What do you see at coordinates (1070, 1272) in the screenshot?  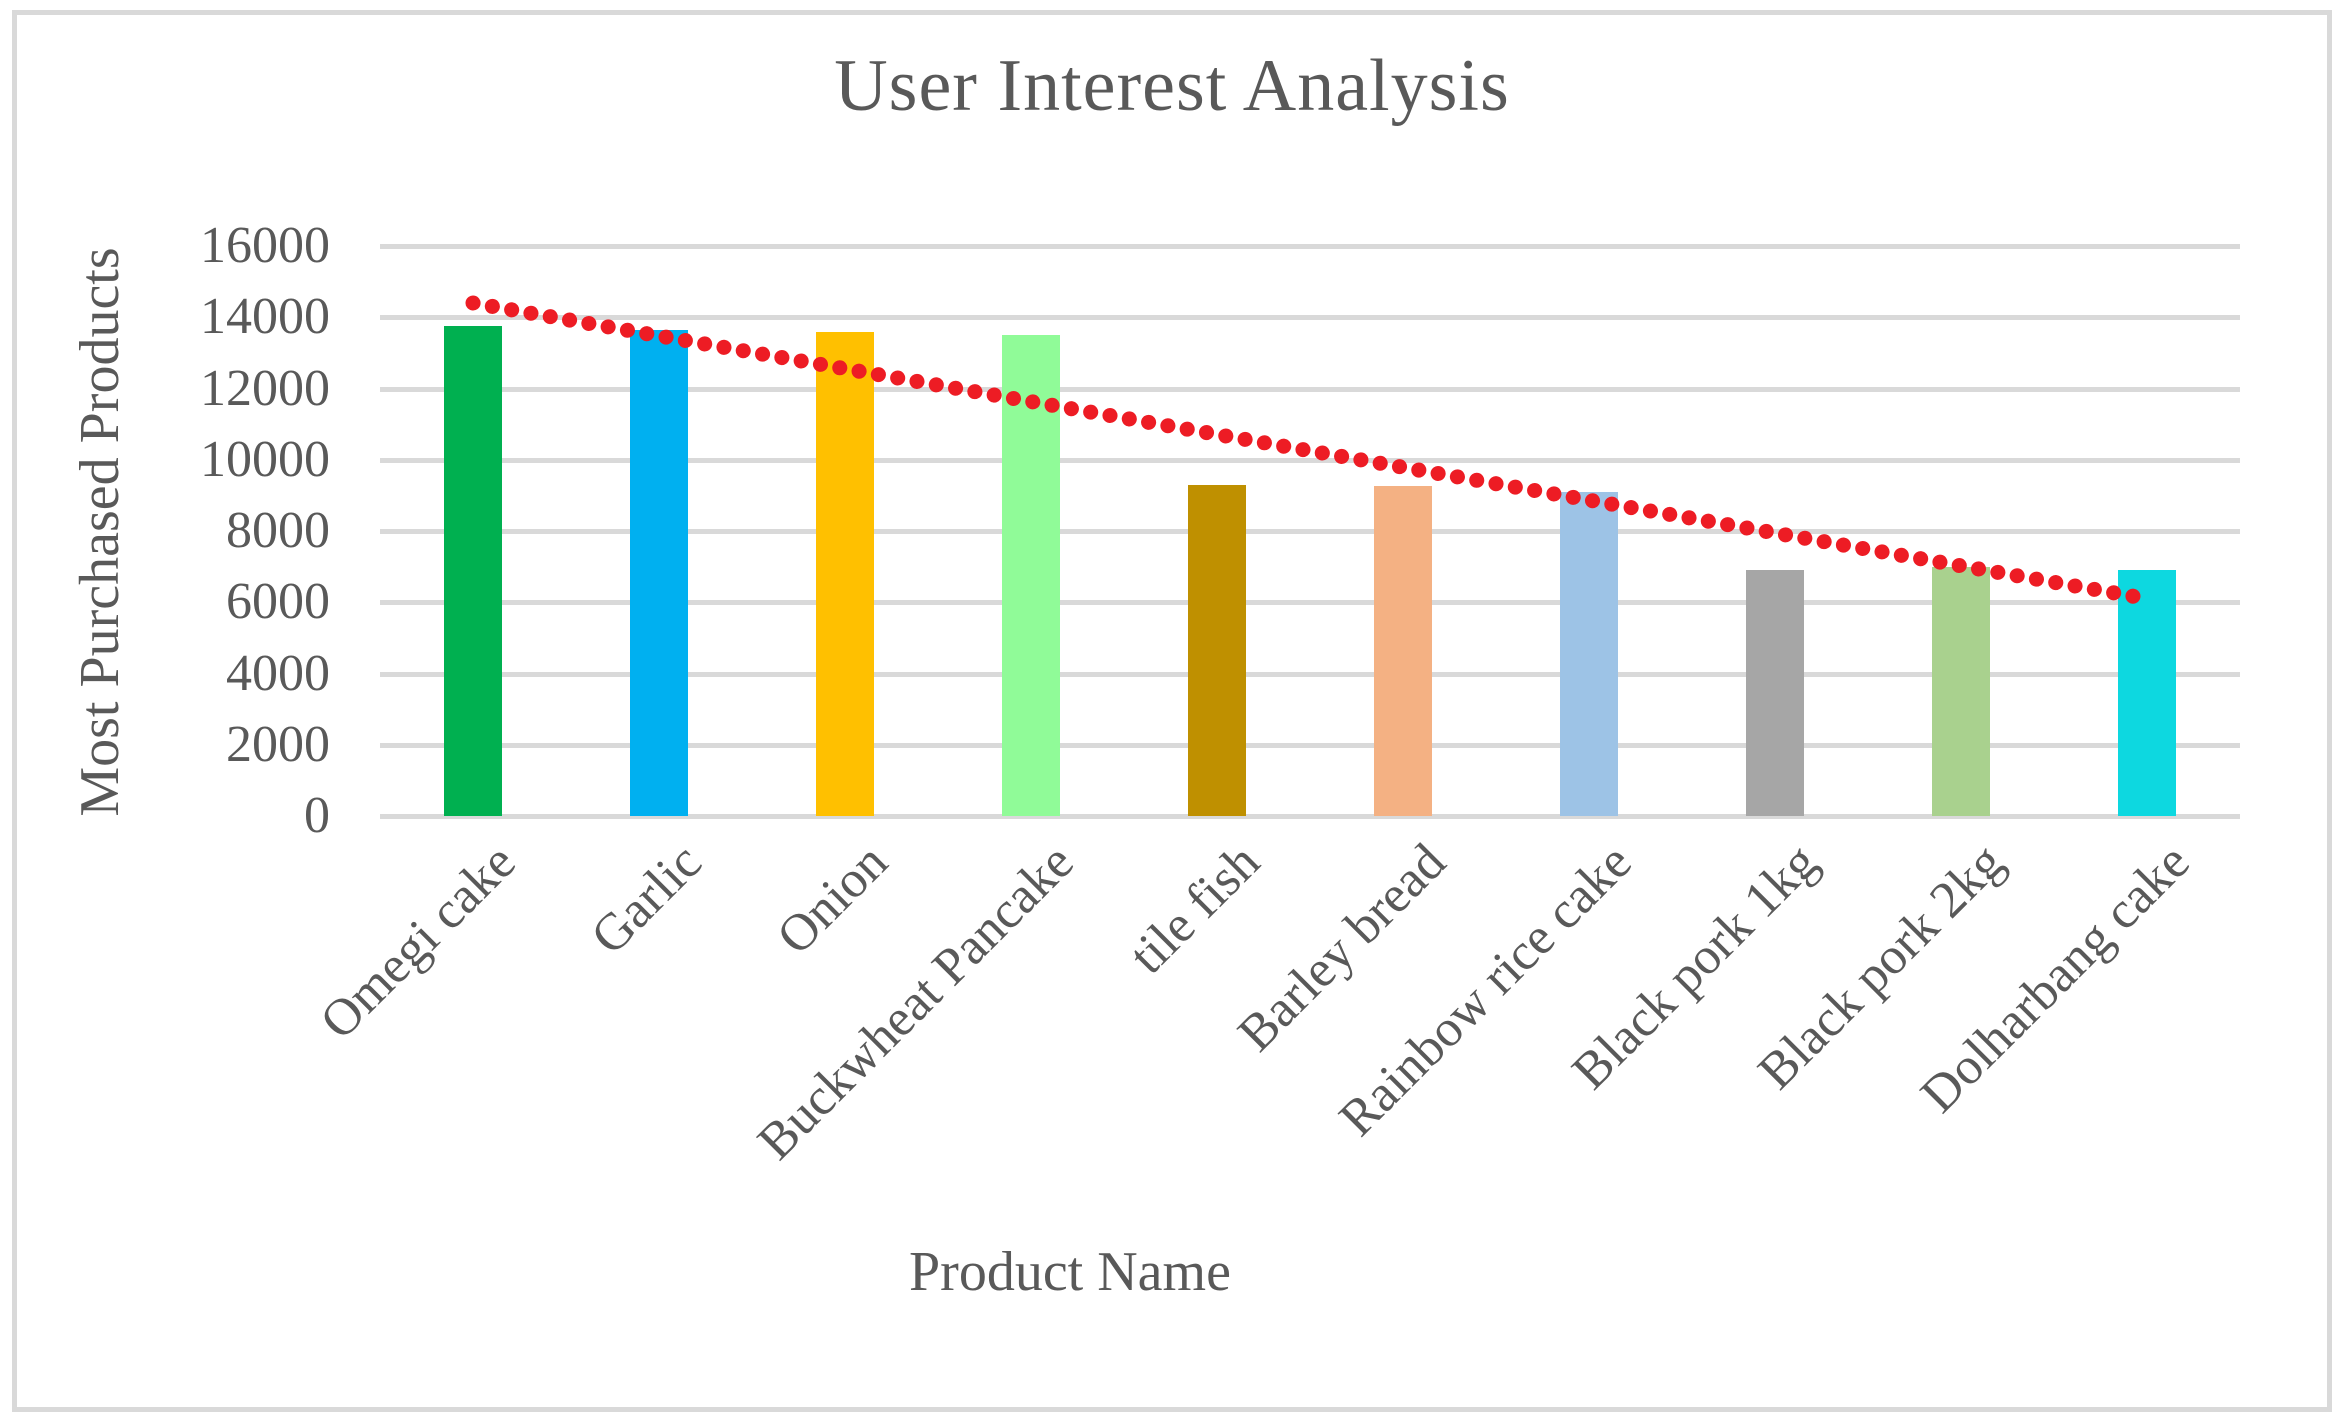 I see `x-axis-title: Product Name` at bounding box center [1070, 1272].